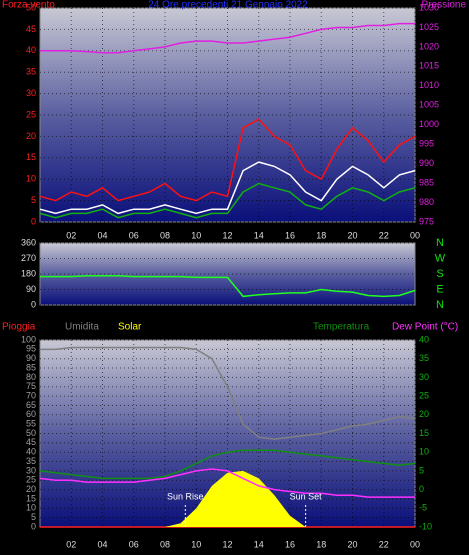  What do you see at coordinates (33, 200) in the screenshot?
I see `y-tick-label: 5` at bounding box center [33, 200].